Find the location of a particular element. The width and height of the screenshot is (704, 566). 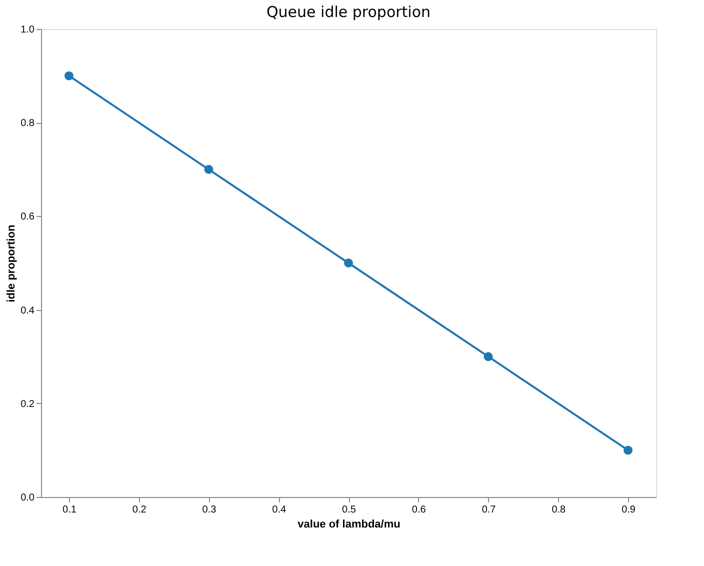

x-tick-label: 0.8 is located at coordinates (559, 510).